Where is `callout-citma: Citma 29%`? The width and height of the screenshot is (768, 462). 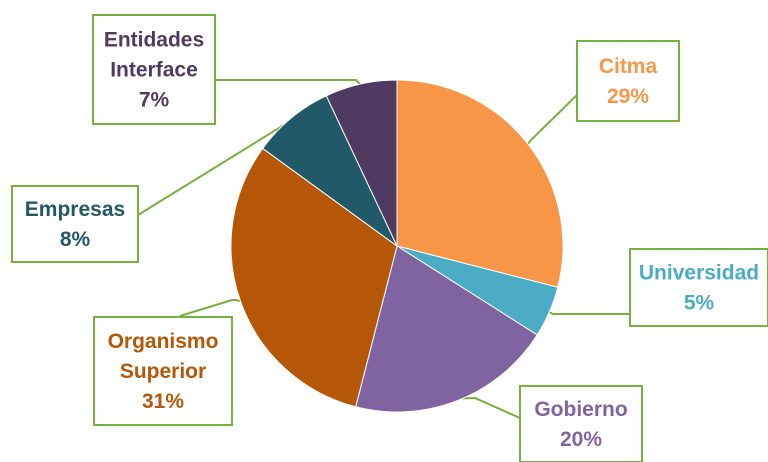
callout-citma: Citma 29% is located at coordinates (628, 81).